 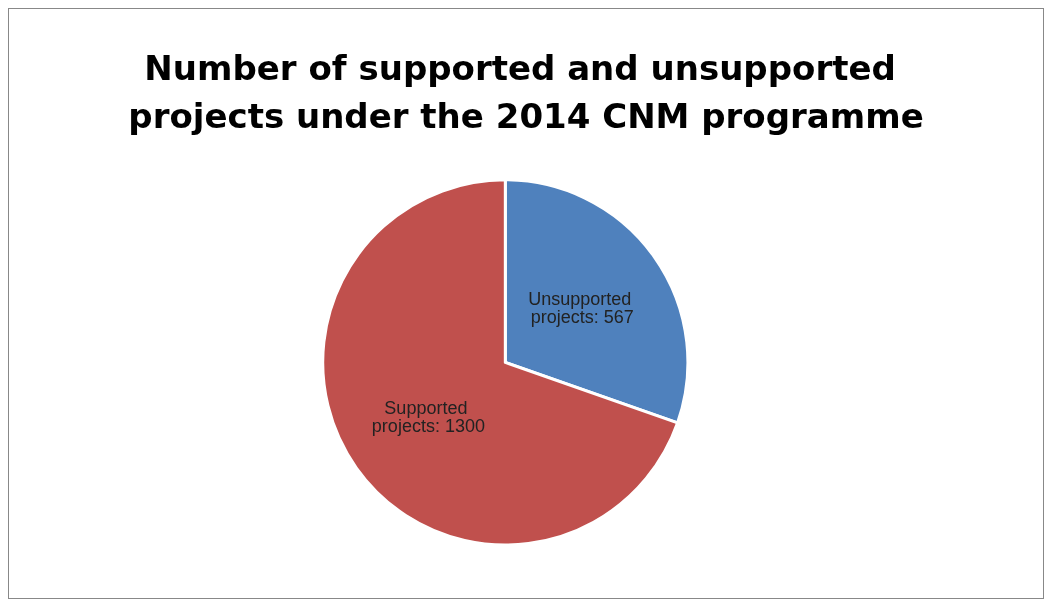 What do you see at coordinates (526, 92) in the screenshot?
I see `chart-title: Number of supported and unsupported projects under the 2014 CNM programme` at bounding box center [526, 92].